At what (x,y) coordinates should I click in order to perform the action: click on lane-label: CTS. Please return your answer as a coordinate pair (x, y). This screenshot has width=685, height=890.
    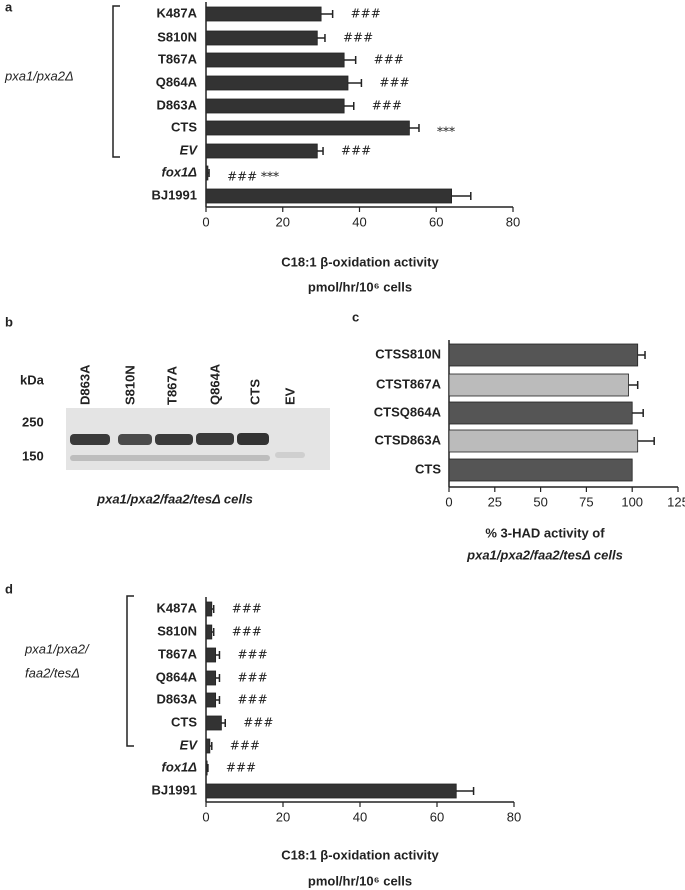
    Looking at the image, I should click on (254, 392).